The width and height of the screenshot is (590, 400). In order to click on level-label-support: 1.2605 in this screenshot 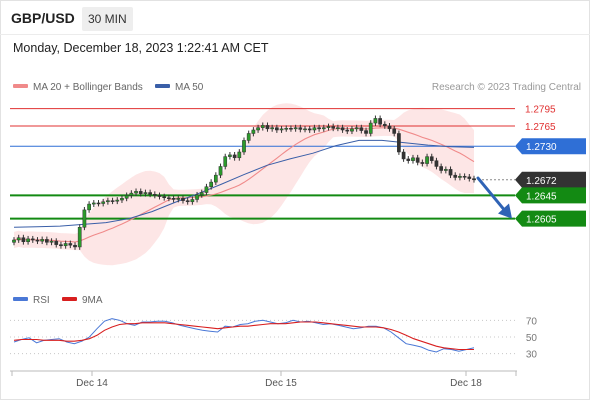, I will do `click(541, 220)`.